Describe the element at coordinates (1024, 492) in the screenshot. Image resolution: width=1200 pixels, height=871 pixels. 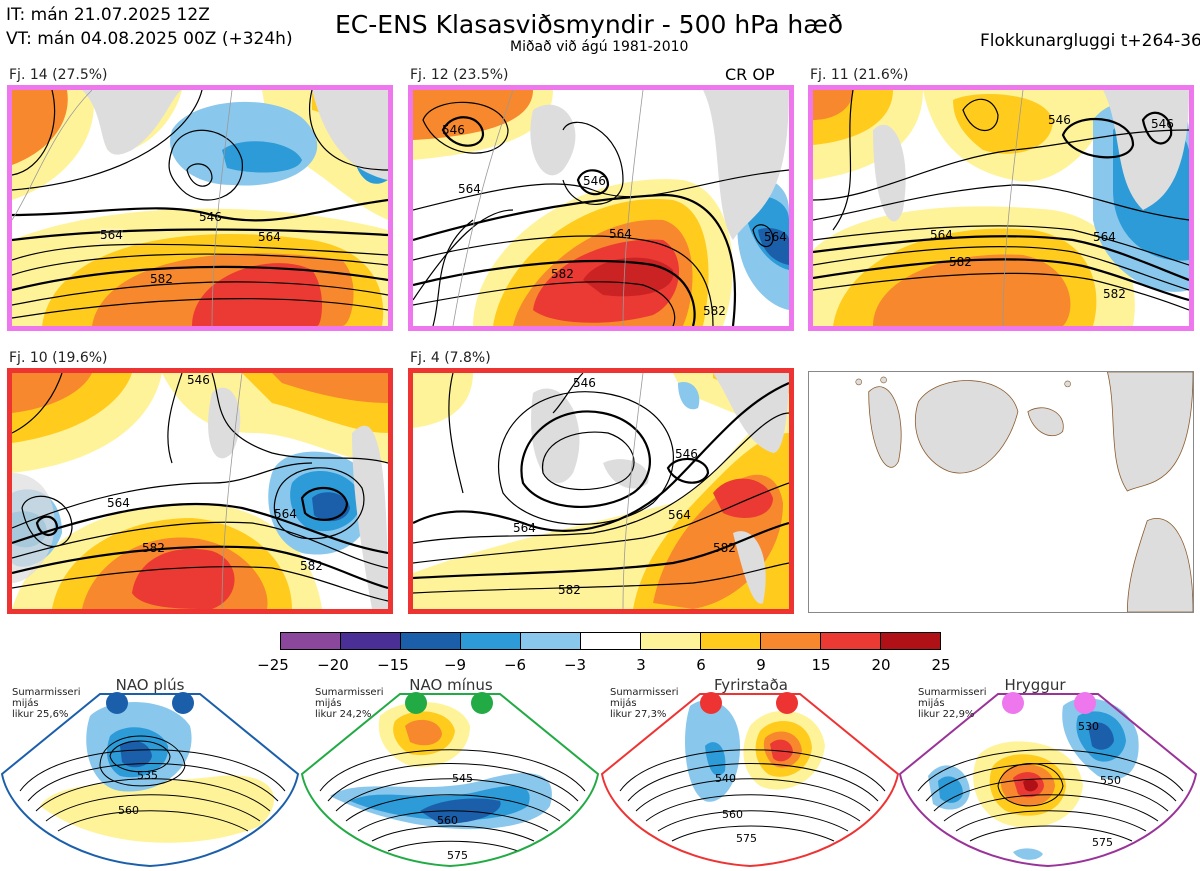
I see `base-map-coastlines` at that location.